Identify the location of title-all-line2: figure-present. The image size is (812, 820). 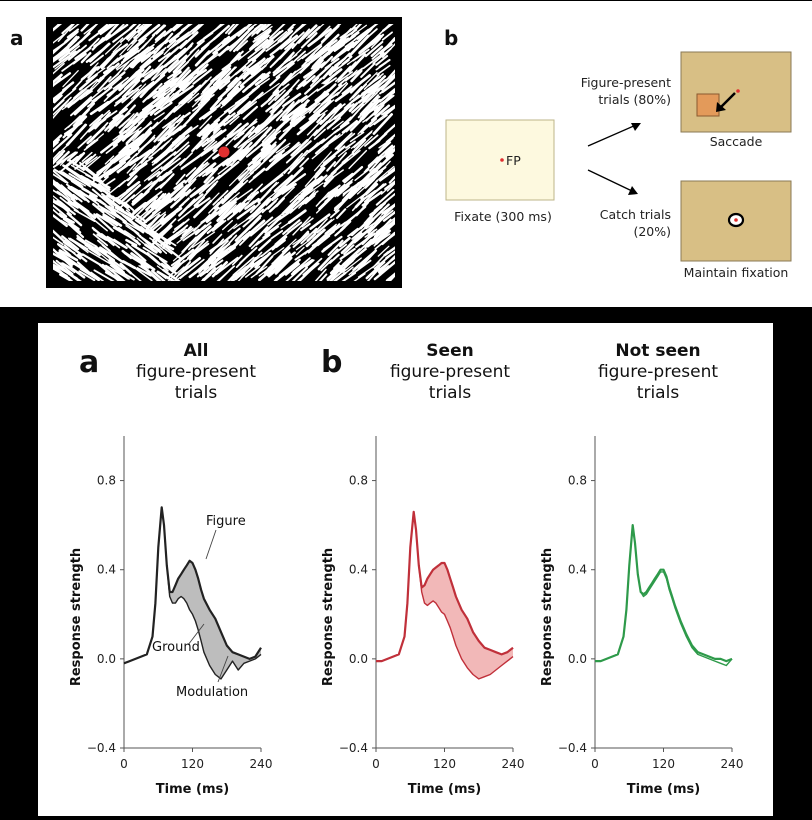
(196, 372).